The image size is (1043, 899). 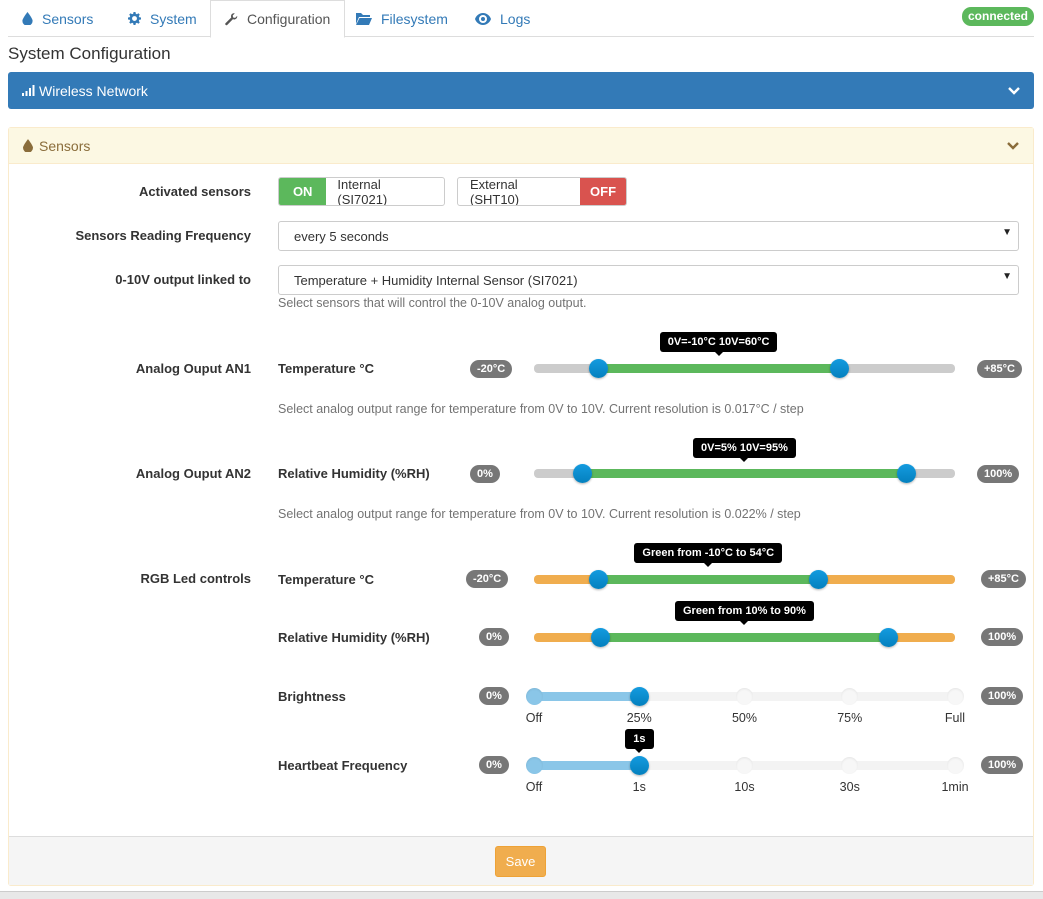 I want to click on an2-high-handle, so click(x=907, y=473).